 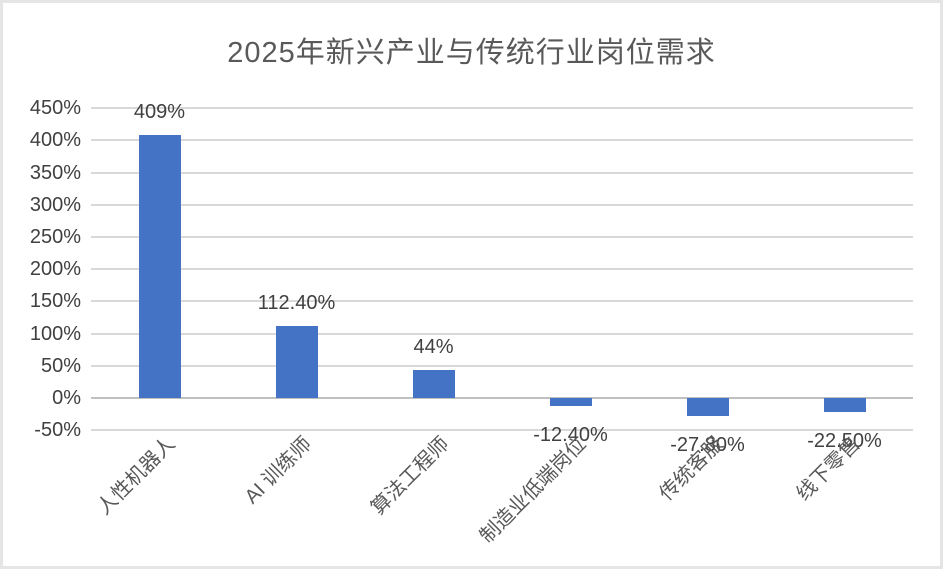 What do you see at coordinates (55, 204) in the screenshot?
I see `y-axis-tick-label: 300%` at bounding box center [55, 204].